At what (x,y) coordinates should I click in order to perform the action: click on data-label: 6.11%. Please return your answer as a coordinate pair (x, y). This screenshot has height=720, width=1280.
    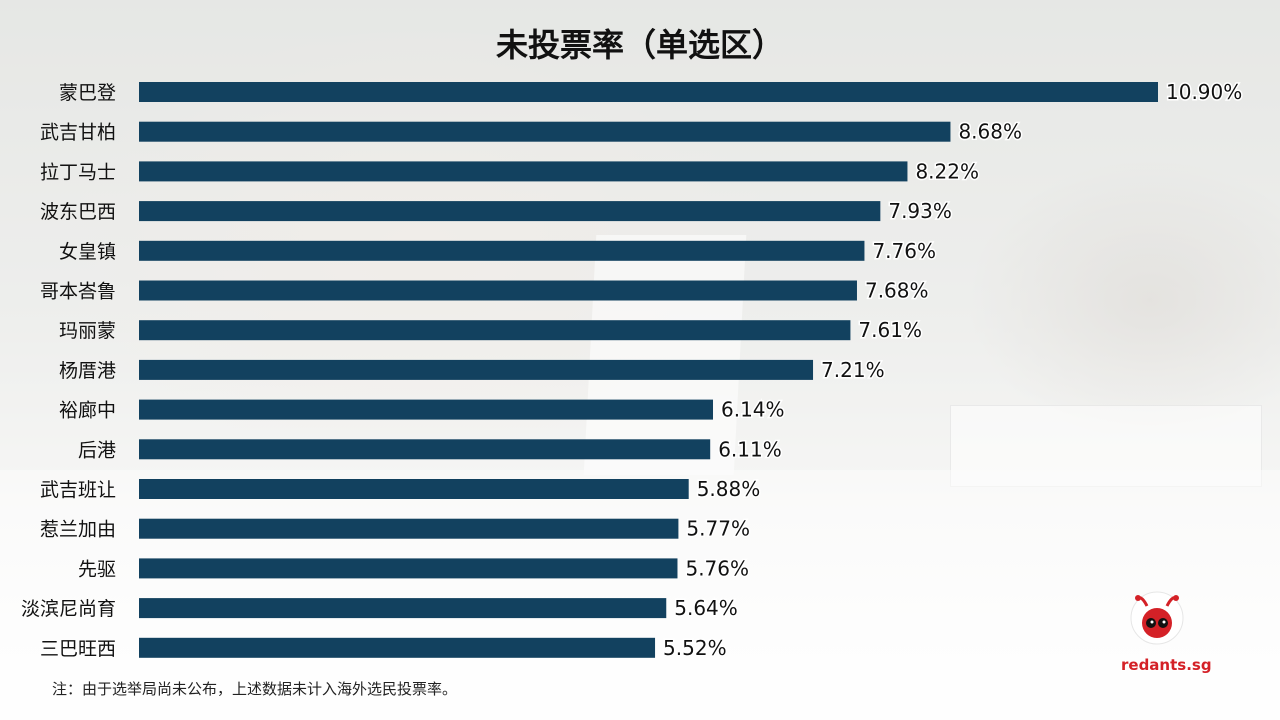
    Looking at the image, I should click on (750, 449).